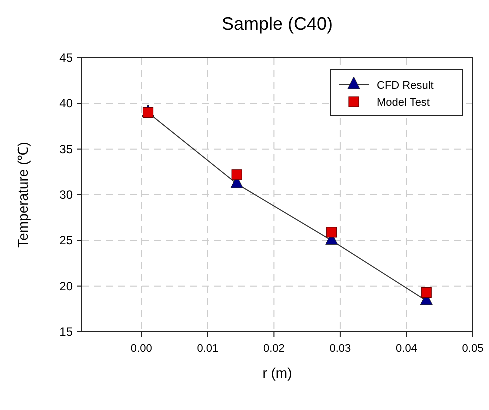 This screenshot has height=410, width=489. Describe the element at coordinates (67, 195) in the screenshot. I see `y-tick-label: 30` at that location.